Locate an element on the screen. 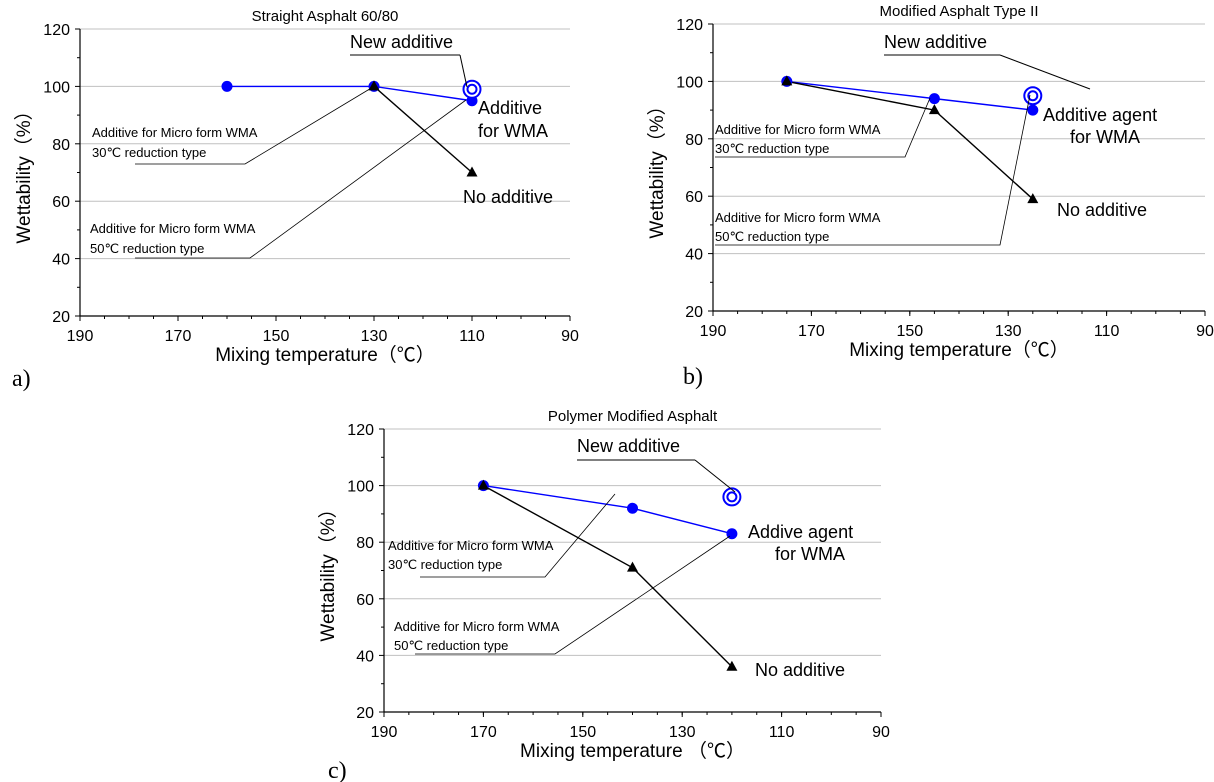 The image size is (1214, 782). annotation-wma-additive: Additive agent for WMA is located at coordinates (1100, 126).